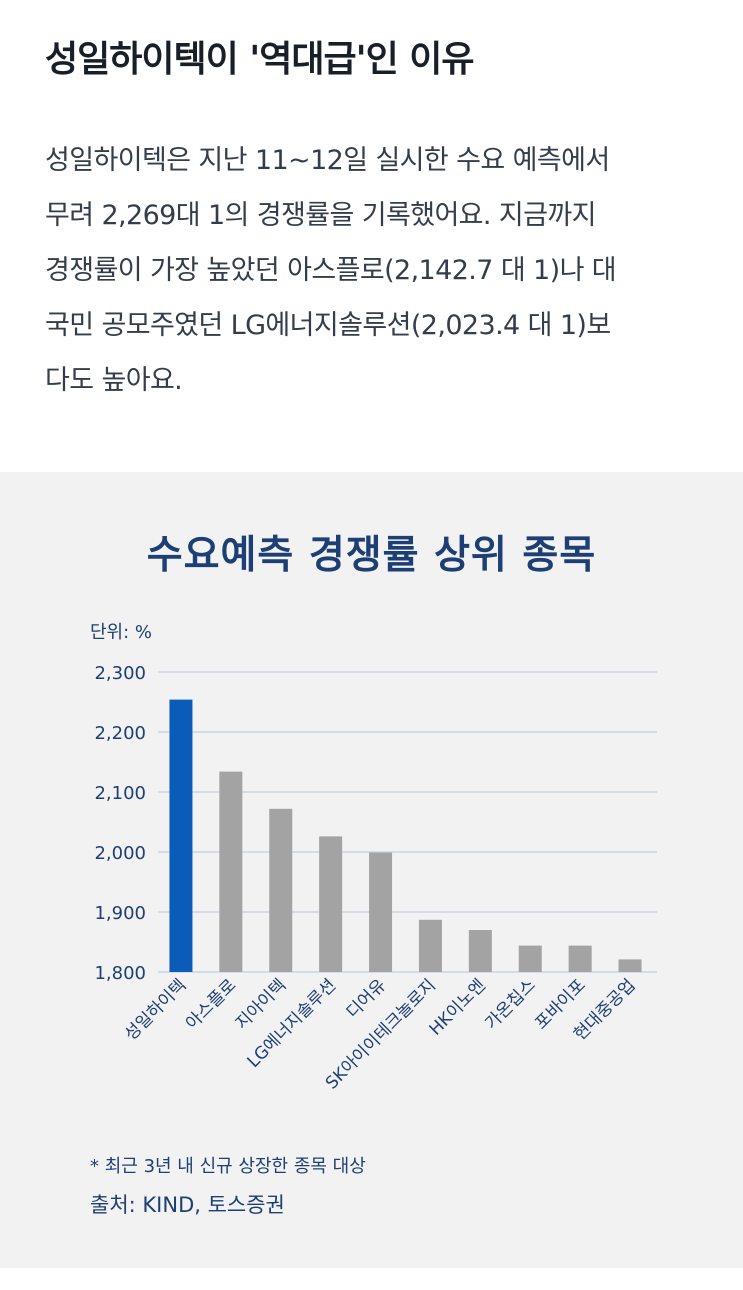 The image size is (743, 1290). I want to click on y-tick-label: 1,900, so click(120, 913).